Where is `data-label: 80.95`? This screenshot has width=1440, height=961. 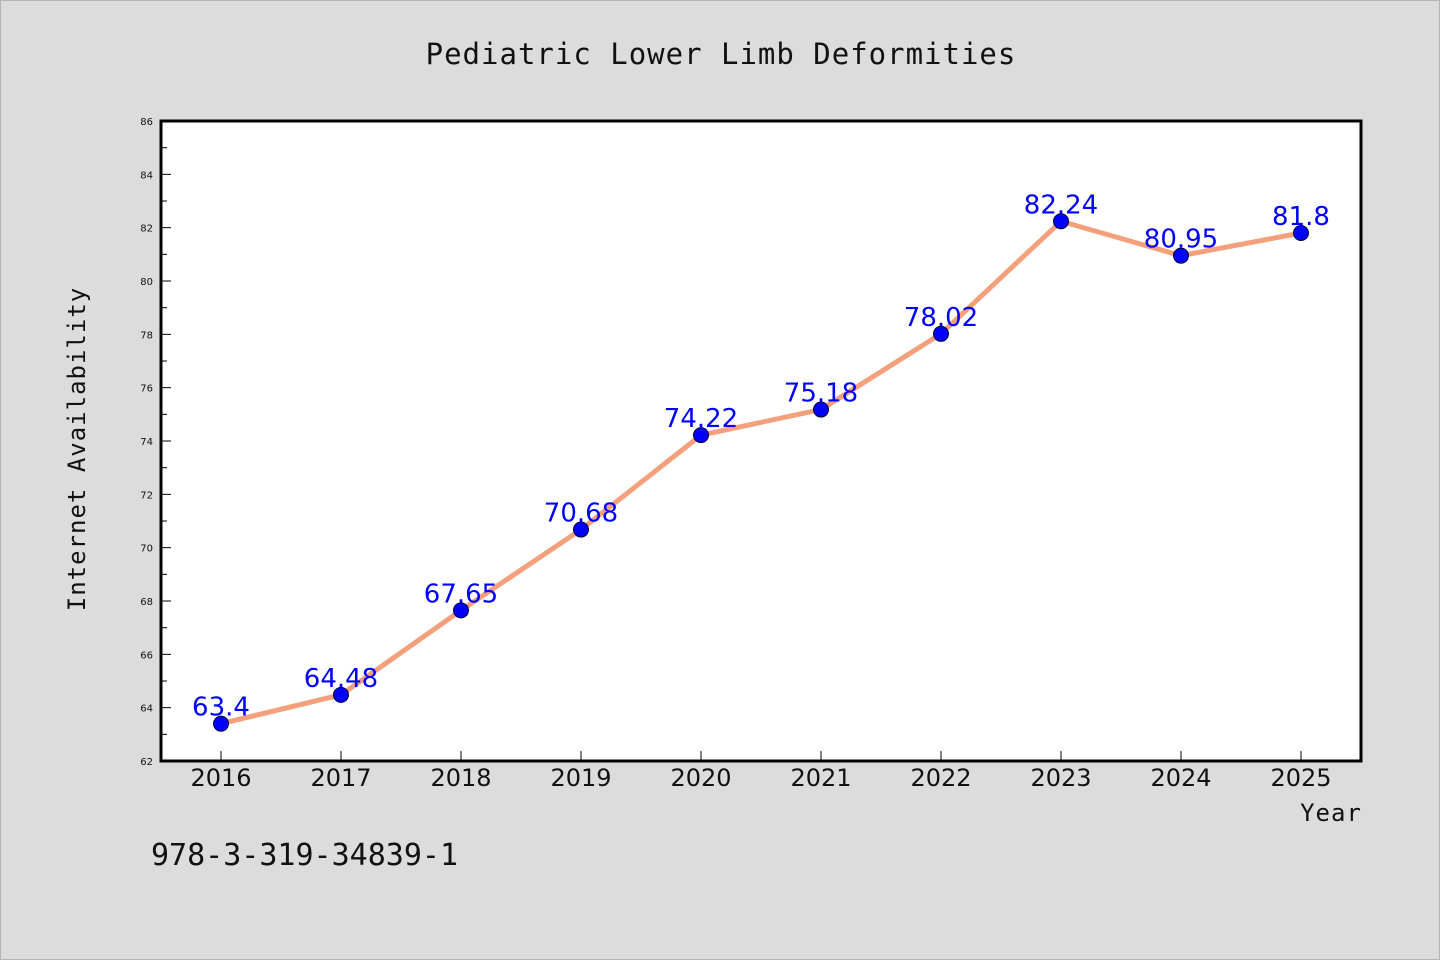 data-label: 80.95 is located at coordinates (1181, 240).